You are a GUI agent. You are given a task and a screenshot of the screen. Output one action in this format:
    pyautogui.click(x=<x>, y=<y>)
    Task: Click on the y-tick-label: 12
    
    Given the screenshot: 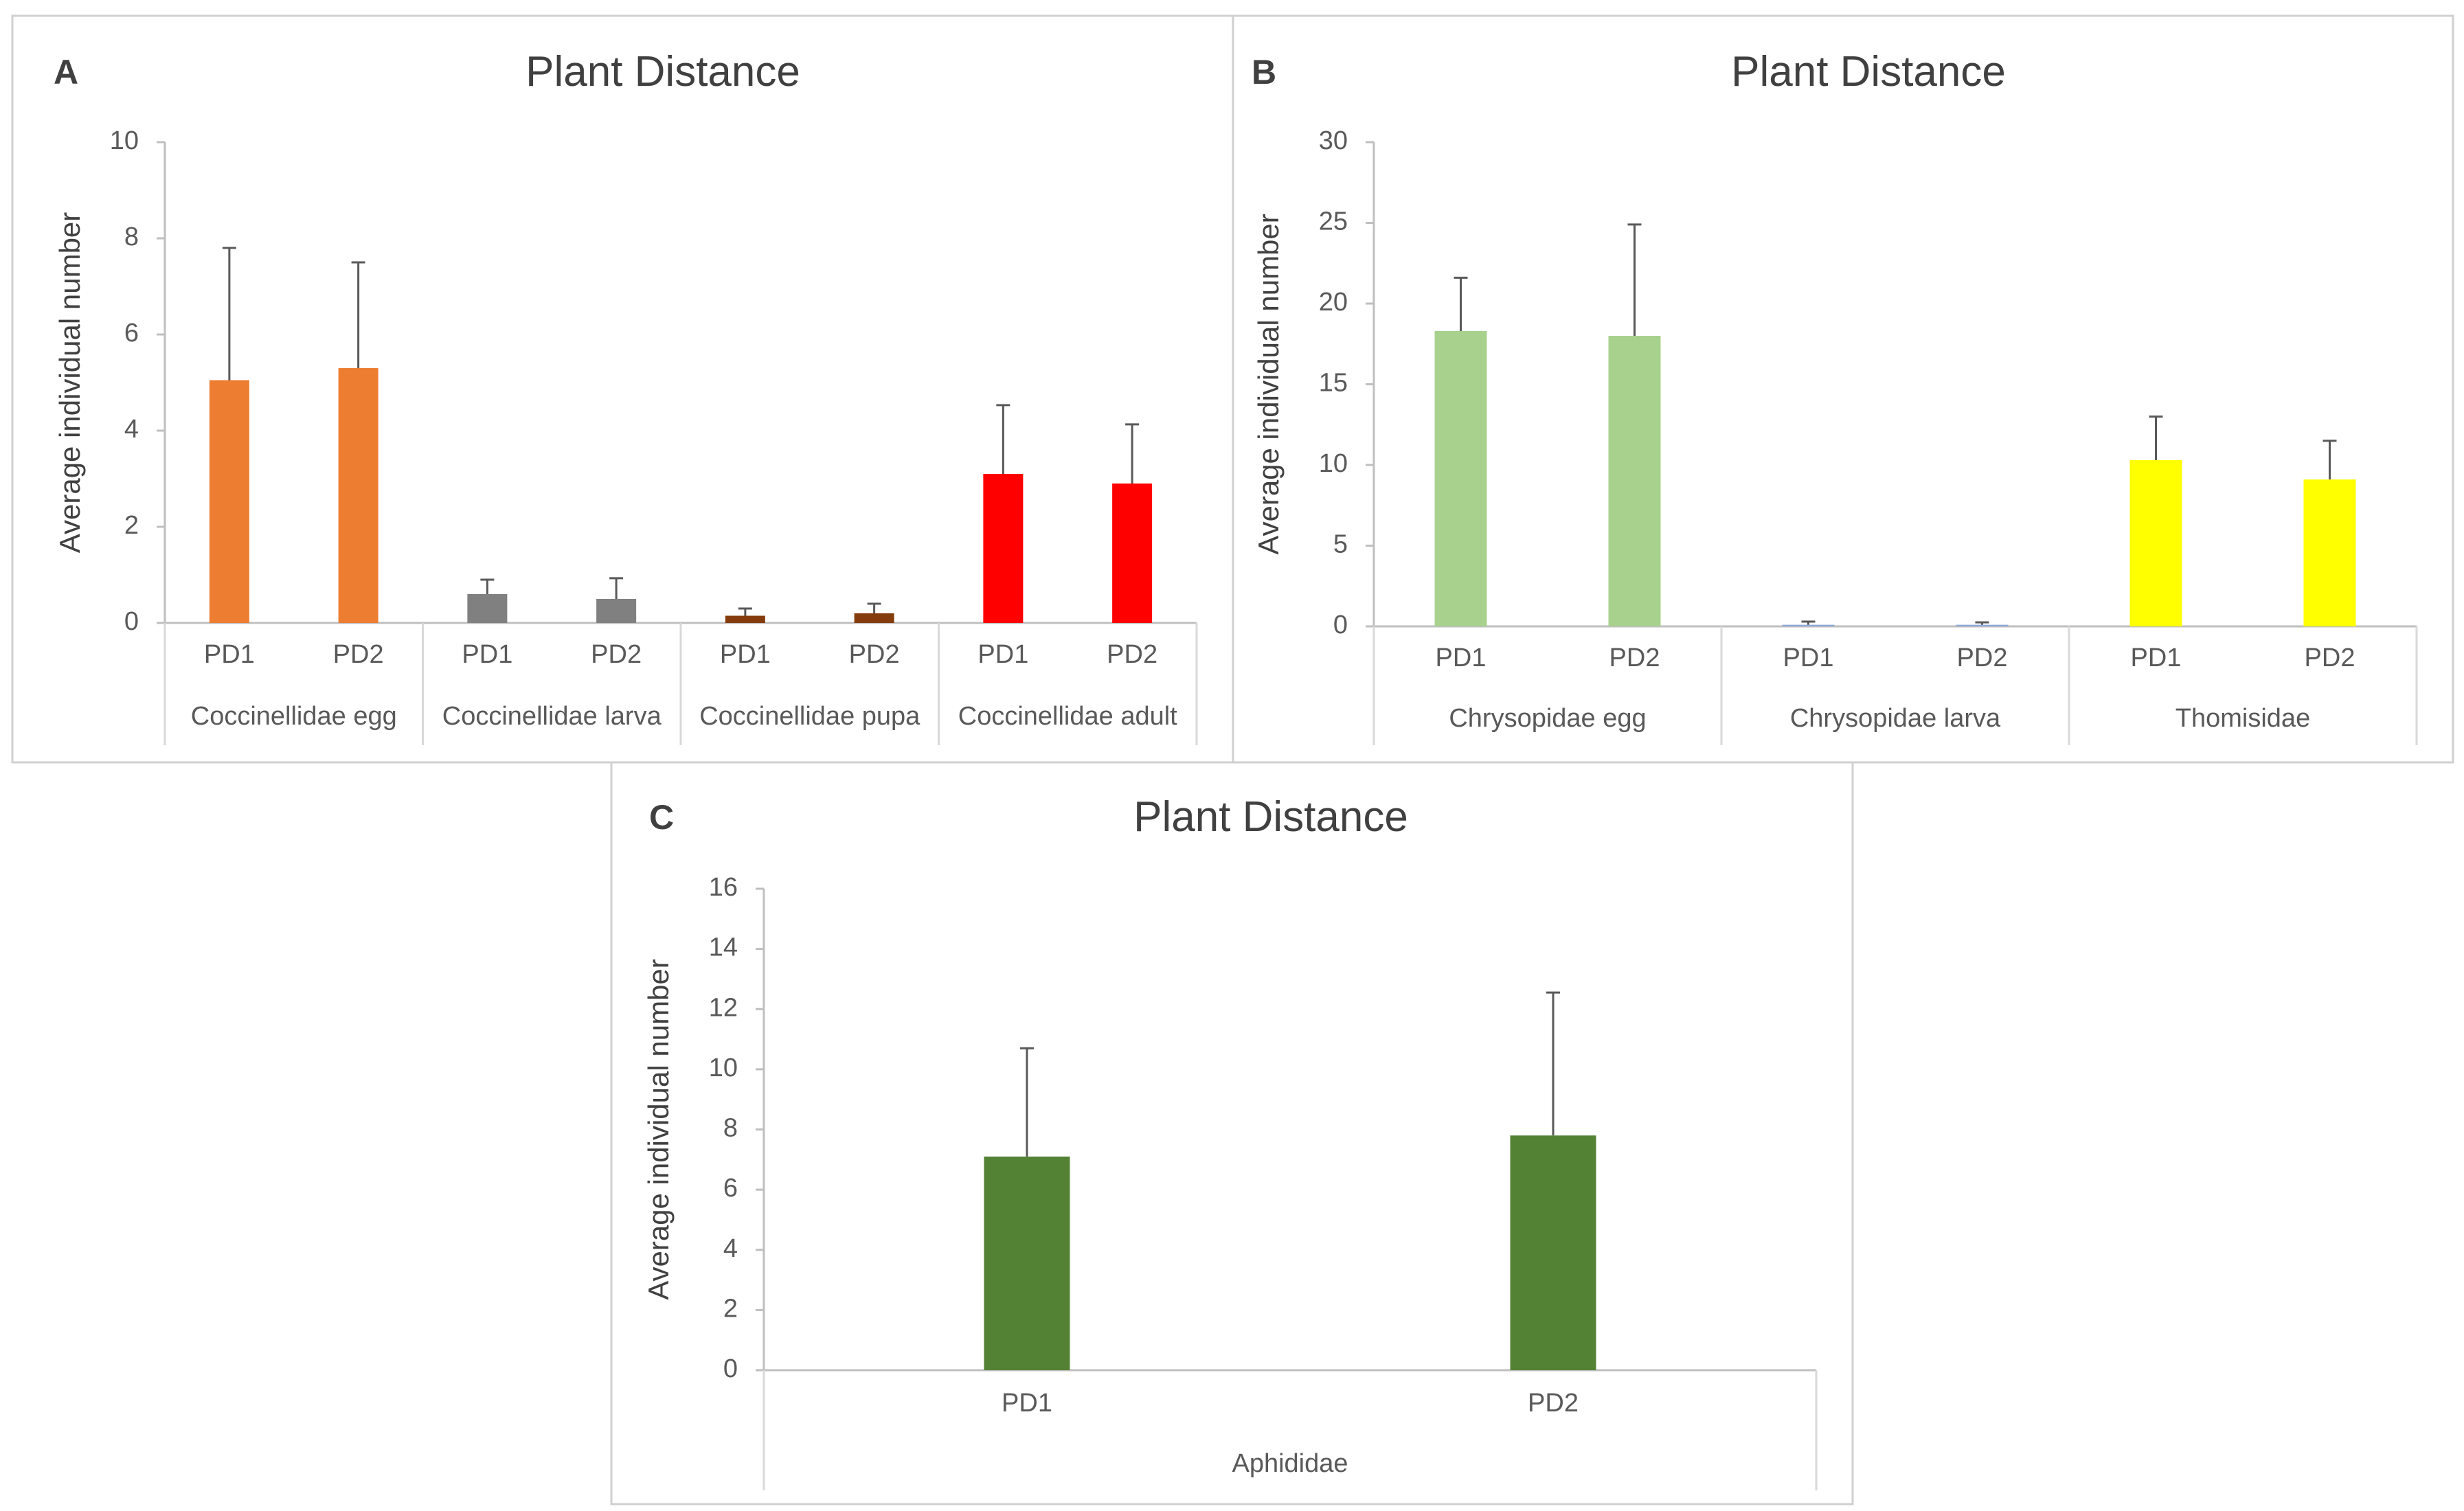 What is the action you would take?
    pyautogui.click(x=723, y=1007)
    